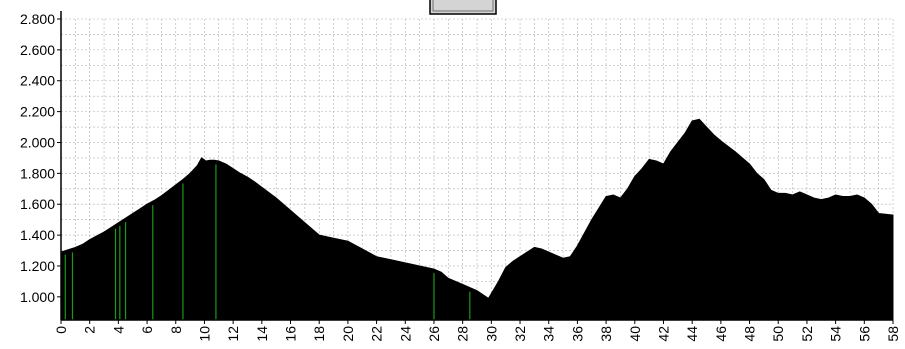  Describe the element at coordinates (204, 334) in the screenshot. I see `x-tick-label: 10` at that location.